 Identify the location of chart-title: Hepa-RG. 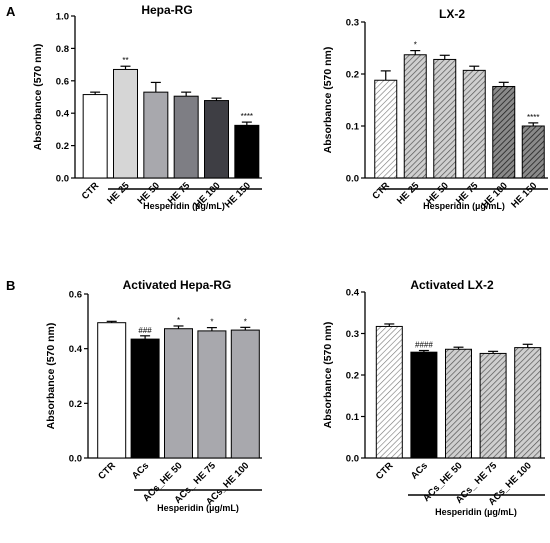
(166, 10).